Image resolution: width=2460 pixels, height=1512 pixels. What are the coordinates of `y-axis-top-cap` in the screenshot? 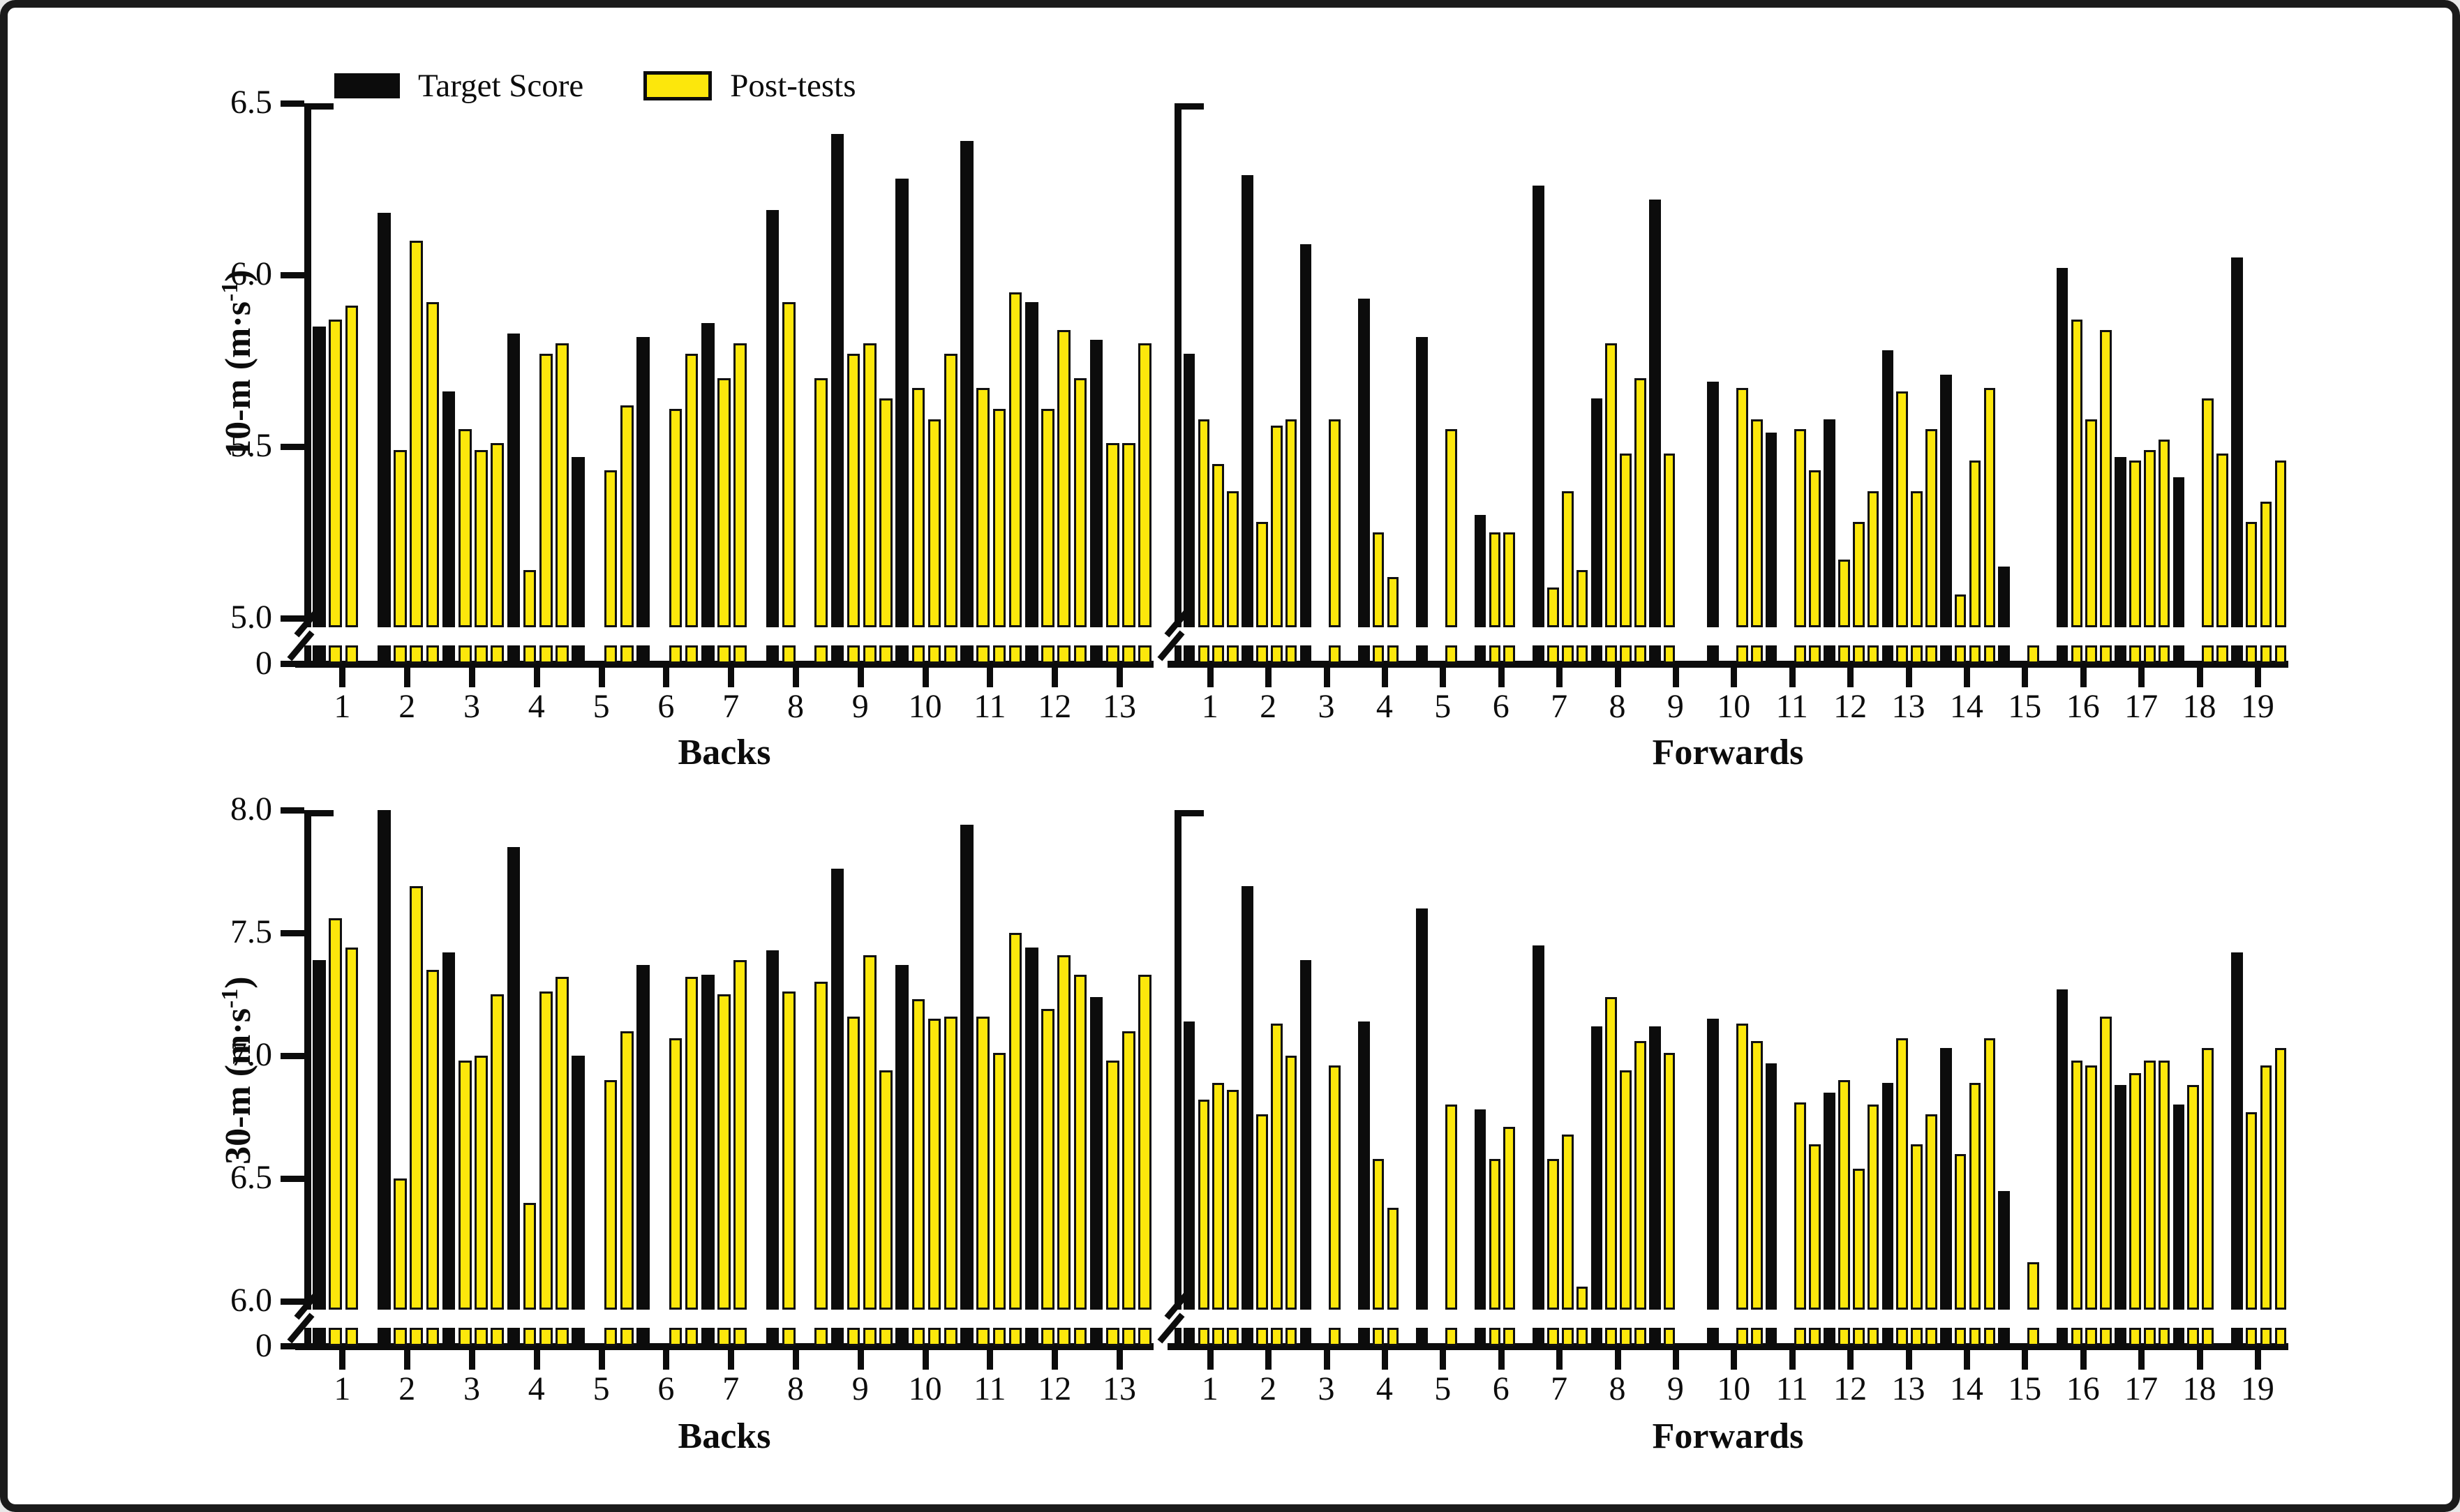 It's located at (319, 106).